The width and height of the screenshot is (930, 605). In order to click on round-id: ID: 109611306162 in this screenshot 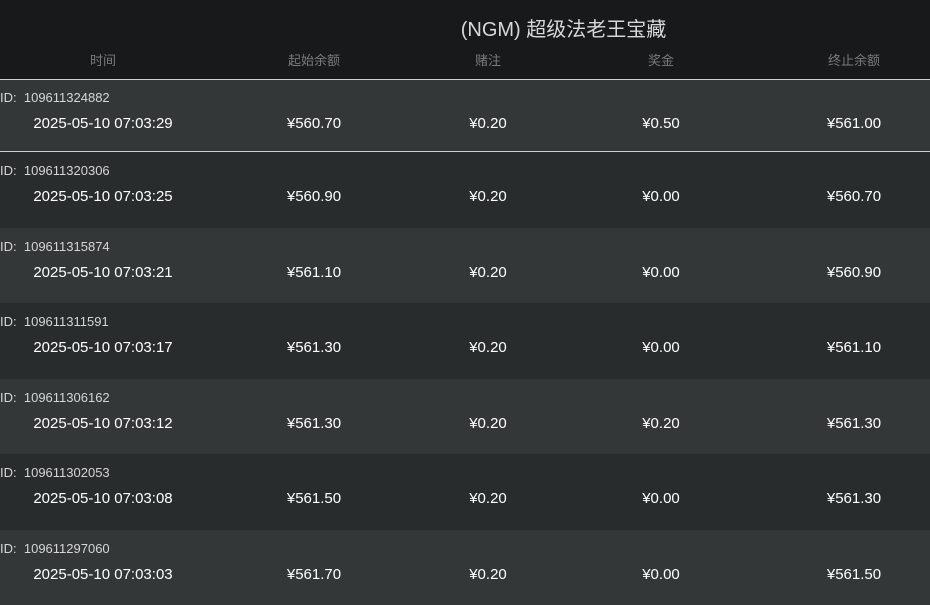, I will do `click(55, 397)`.